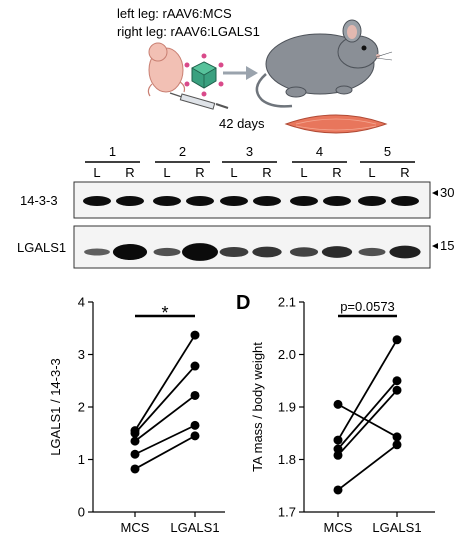 This screenshot has width=473, height=545. What do you see at coordinates (257, 407) in the screenshot?
I see `y-axis-label: TA mass / body weight` at bounding box center [257, 407].